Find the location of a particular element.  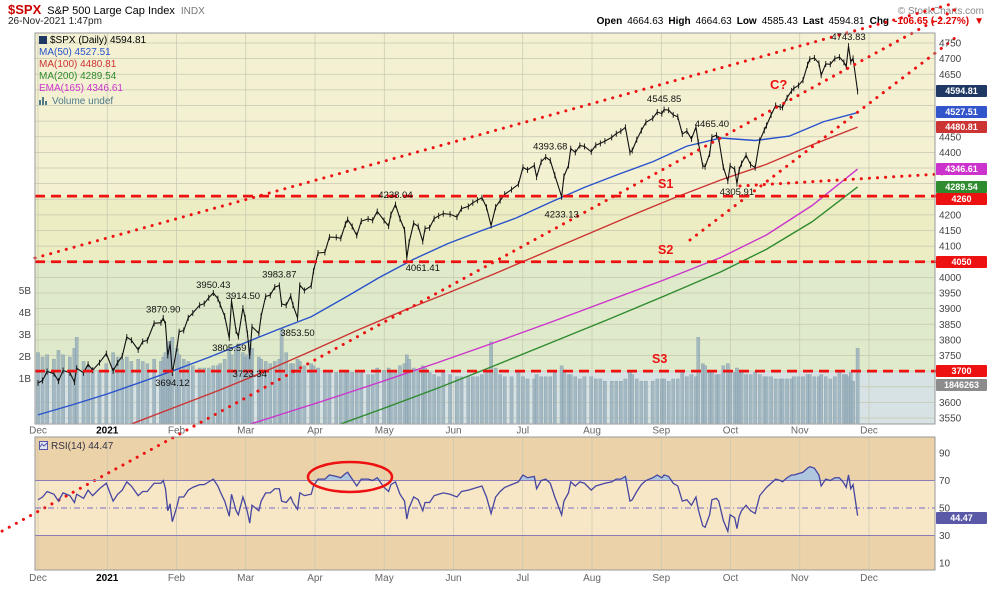

pivot-label: 4305.91 is located at coordinates (737, 192).